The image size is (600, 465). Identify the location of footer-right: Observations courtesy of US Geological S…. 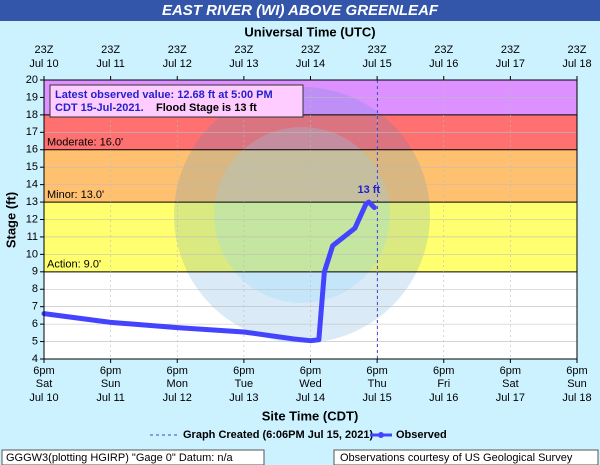
(456, 458).